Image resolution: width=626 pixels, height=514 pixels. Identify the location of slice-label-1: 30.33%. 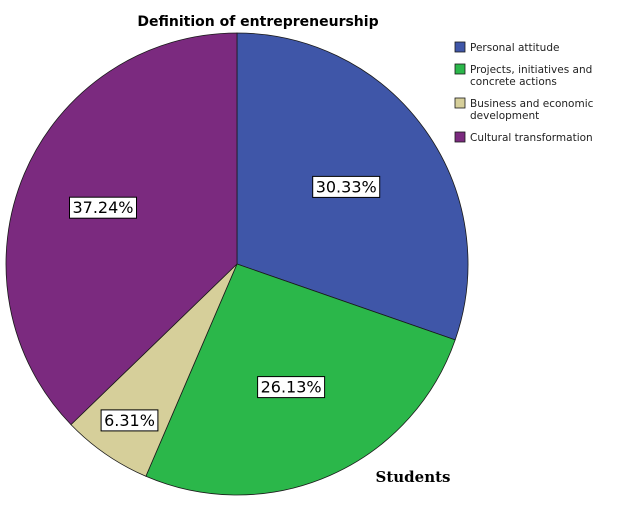
(346, 186).